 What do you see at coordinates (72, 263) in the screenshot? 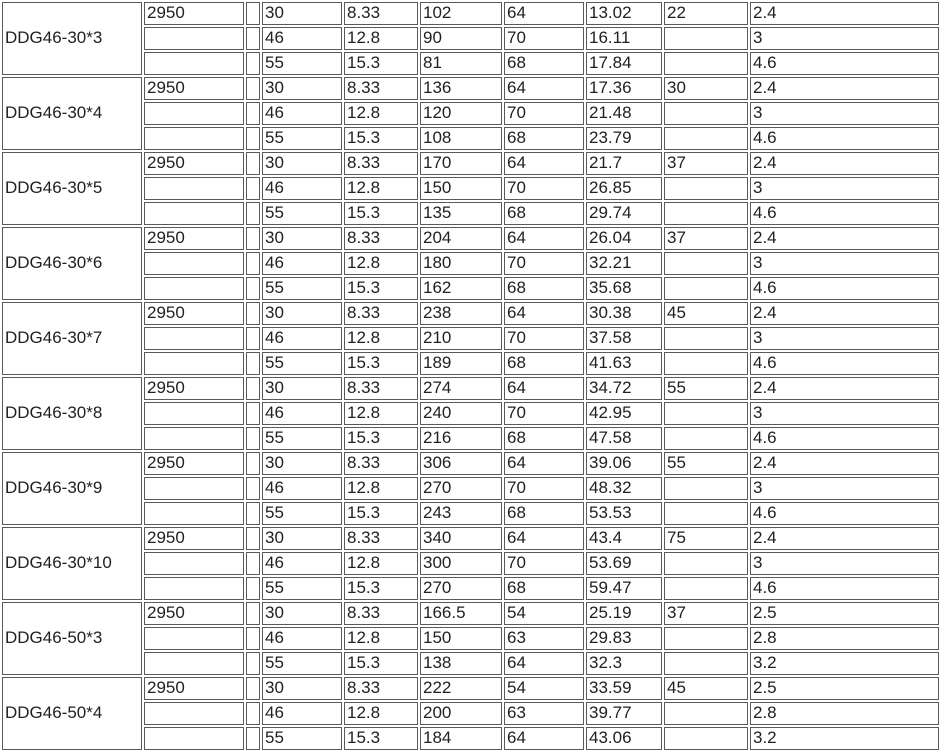
I see `model-cell: DDG46-30*6` at bounding box center [72, 263].